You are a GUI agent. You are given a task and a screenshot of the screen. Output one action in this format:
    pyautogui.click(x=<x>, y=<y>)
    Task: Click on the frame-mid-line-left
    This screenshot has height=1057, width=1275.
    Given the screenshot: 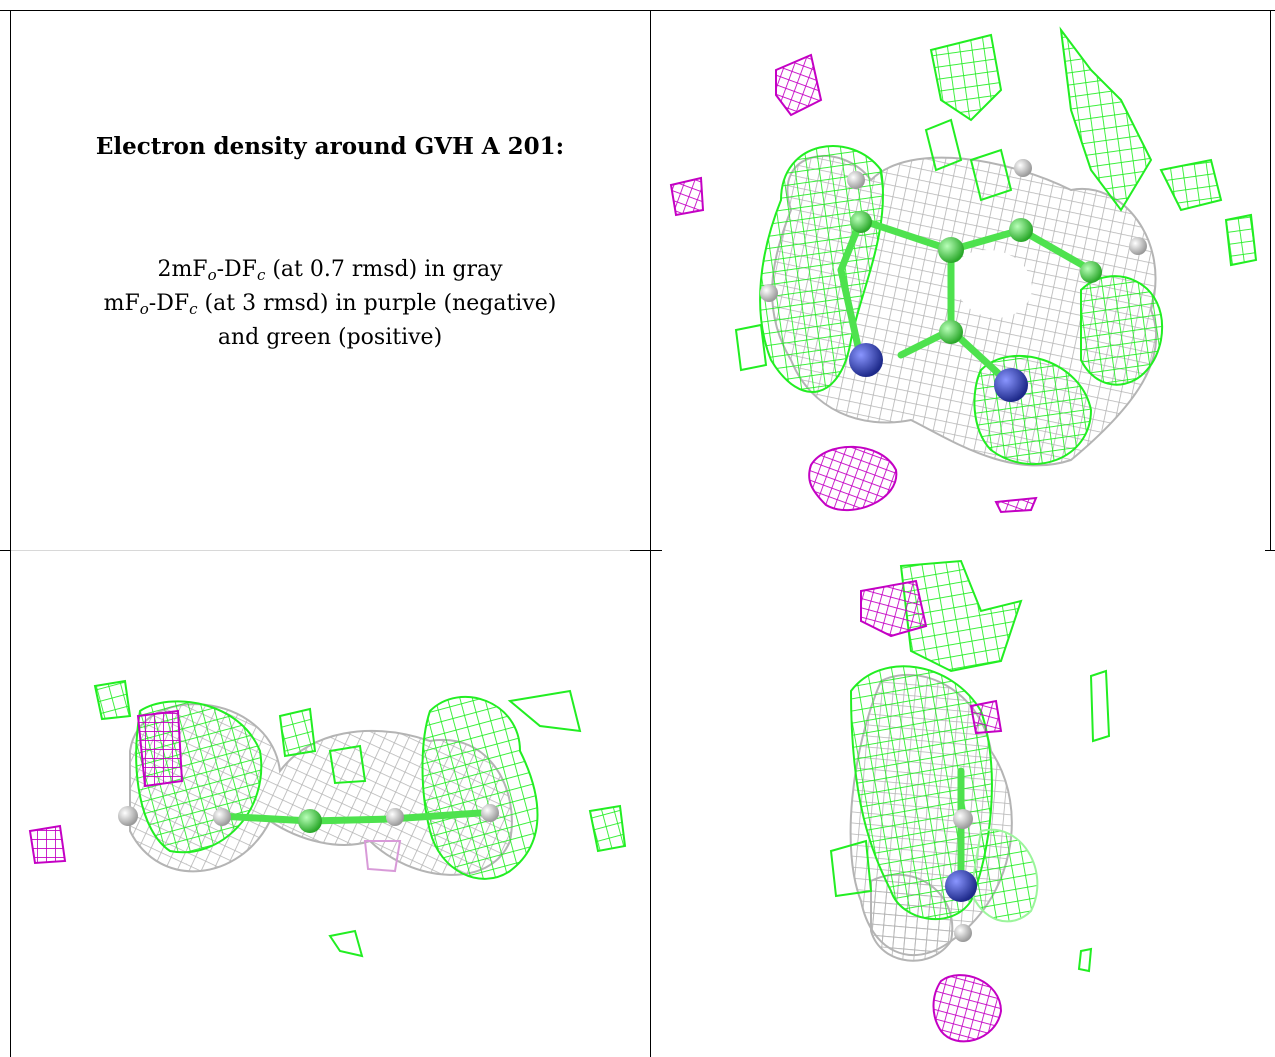 What is the action you would take?
    pyautogui.click(x=325, y=550)
    